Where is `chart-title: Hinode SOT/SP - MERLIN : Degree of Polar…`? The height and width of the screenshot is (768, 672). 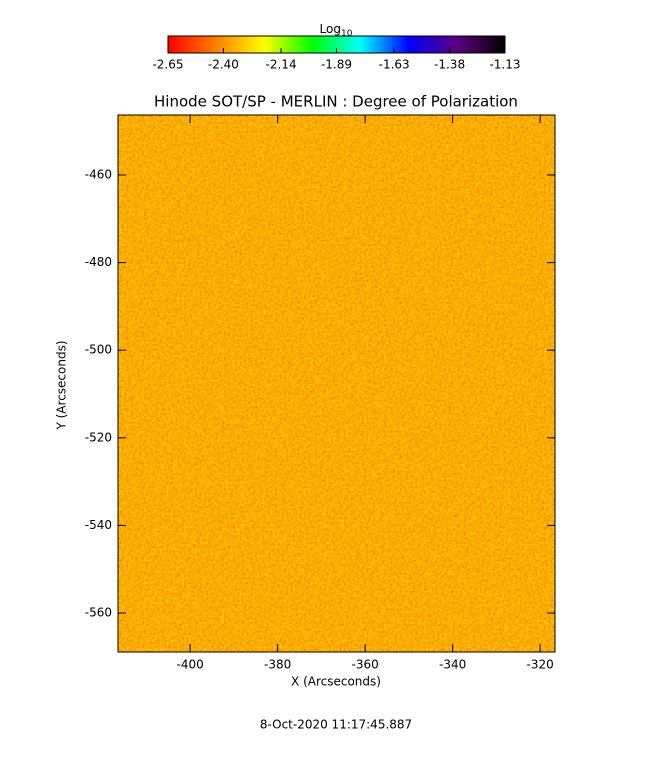 chart-title: Hinode SOT/SP - MERLIN : Degree of Polar… is located at coordinates (336, 102).